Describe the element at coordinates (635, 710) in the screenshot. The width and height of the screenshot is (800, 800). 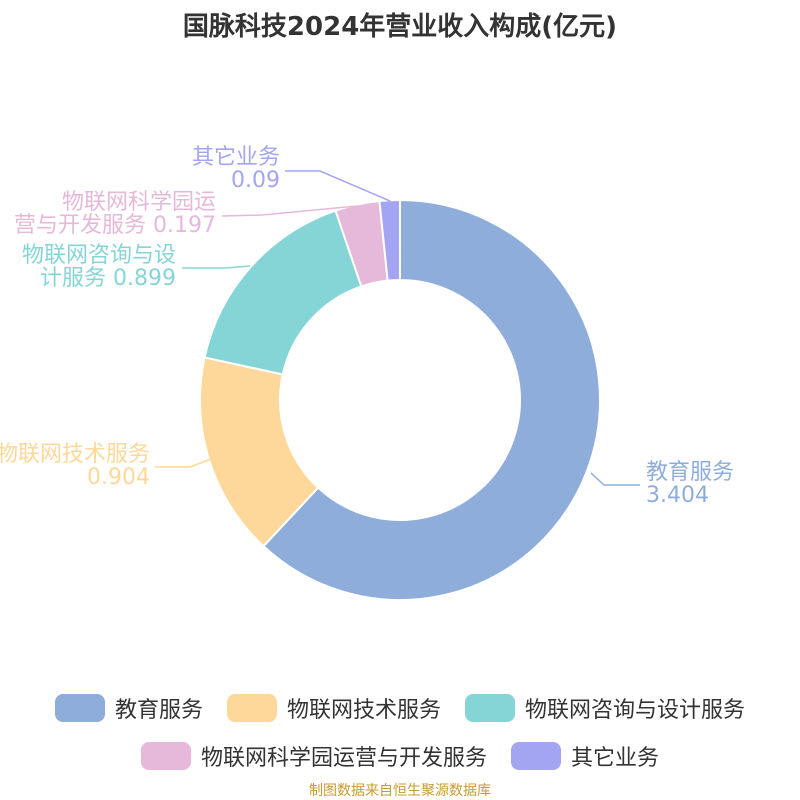
I see `legend-label: 物联网咨询与设计服务` at that location.